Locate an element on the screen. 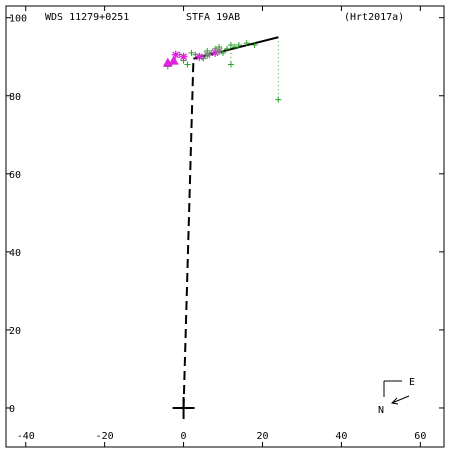  header-left: WDS 11279+0251 is located at coordinates (87, 17).